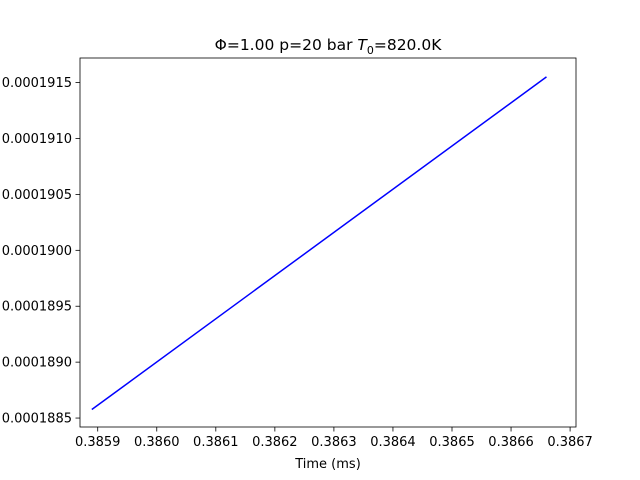 The image size is (640, 480). Describe the element at coordinates (37, 83) in the screenshot. I see `y-tick-label: 0.0001915` at that location.